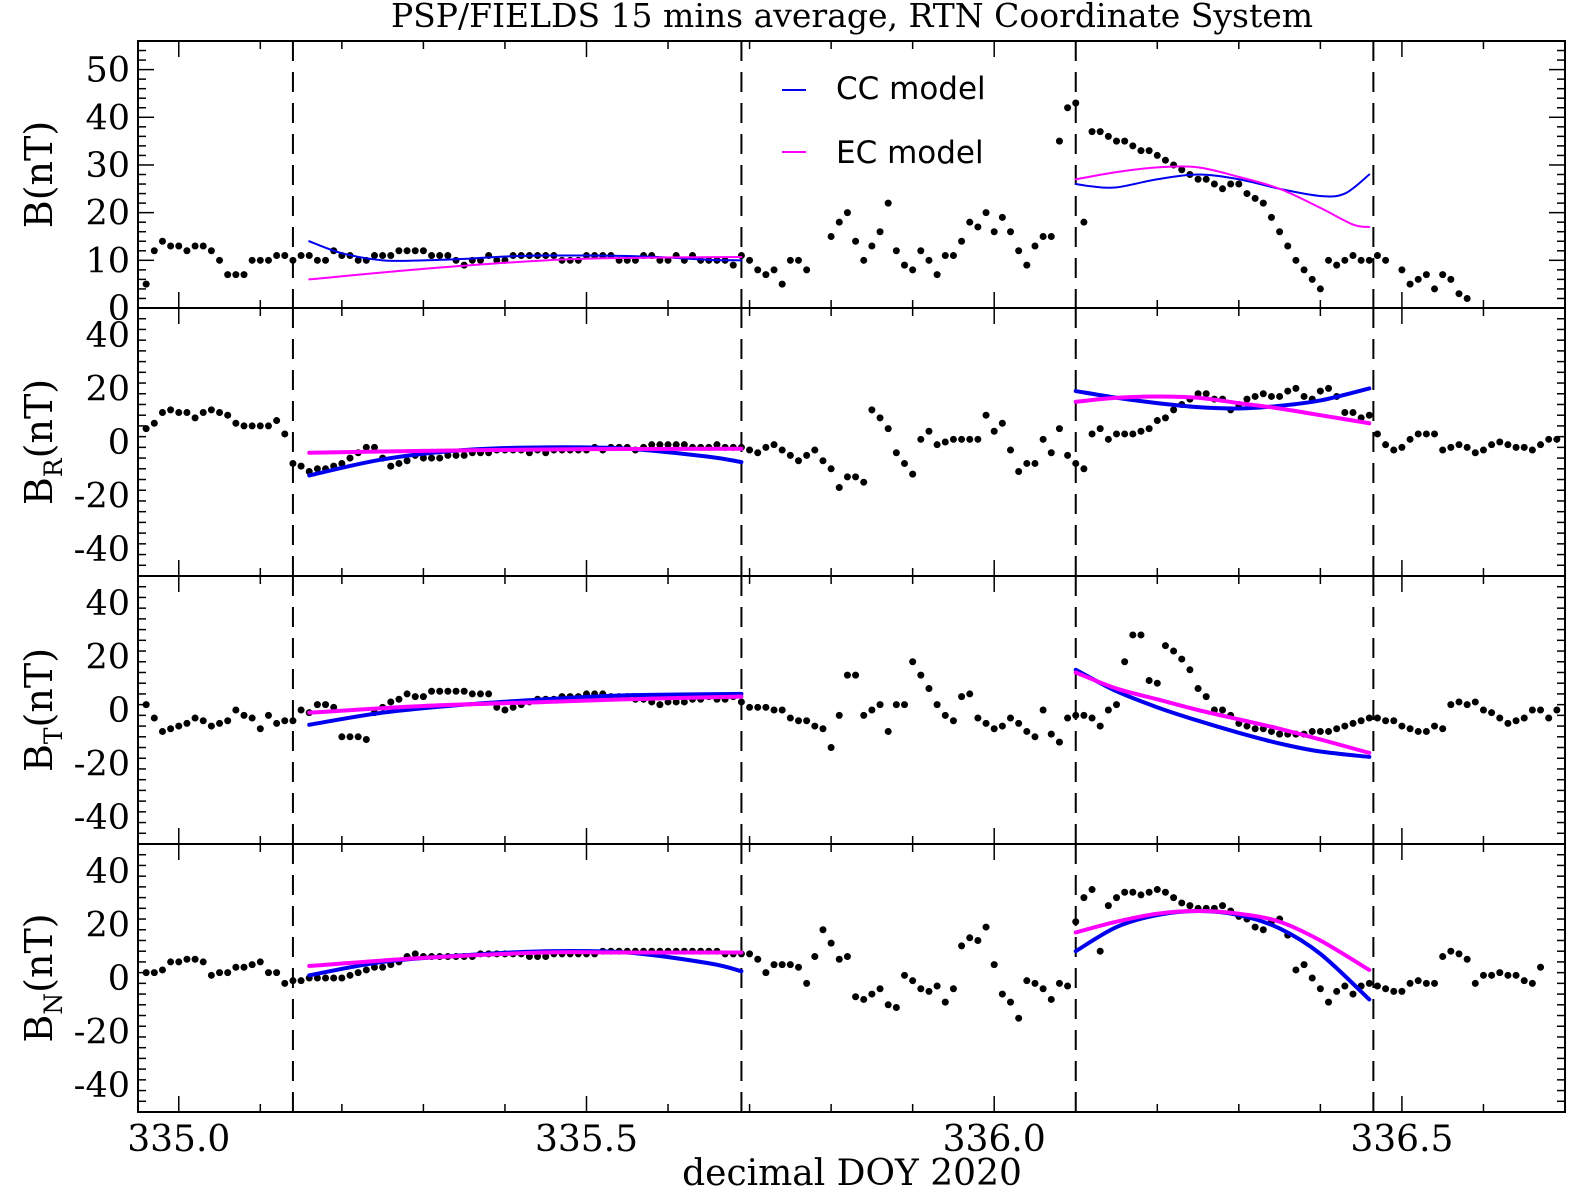 The height and width of the screenshot is (1200, 1570). Describe the element at coordinates (107, 71) in the screenshot. I see `y-tick-label: 50` at that location.